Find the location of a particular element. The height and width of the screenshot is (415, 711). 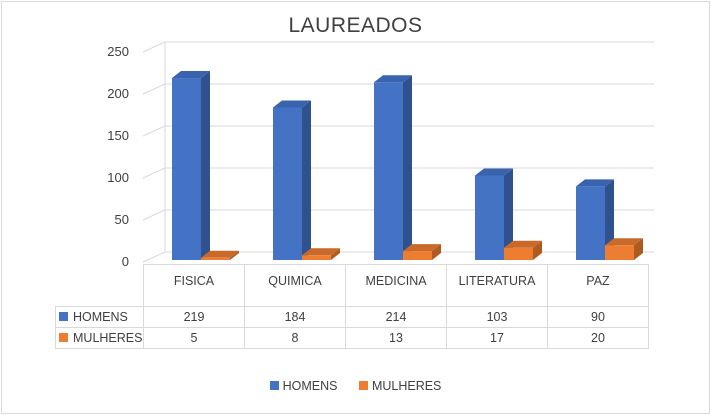

table-cell: 184 is located at coordinates (295, 317).